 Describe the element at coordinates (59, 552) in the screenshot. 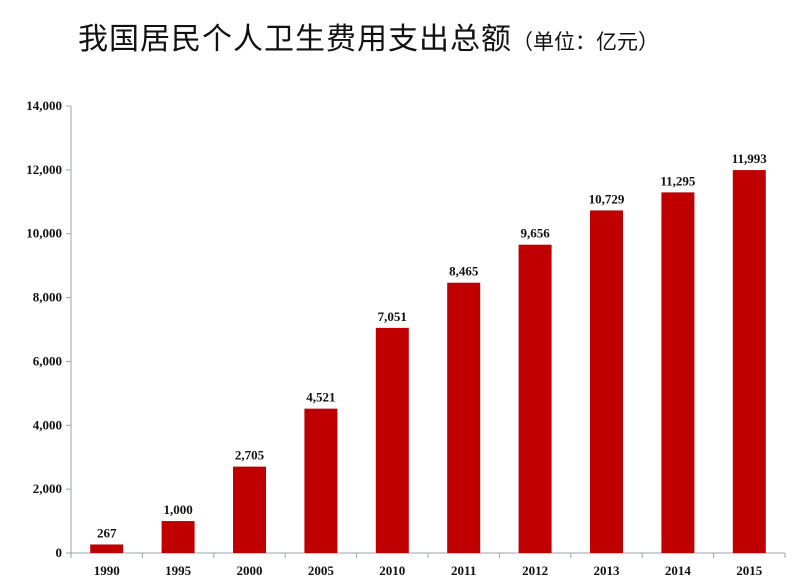

I see `y-tick-label: 0` at that location.